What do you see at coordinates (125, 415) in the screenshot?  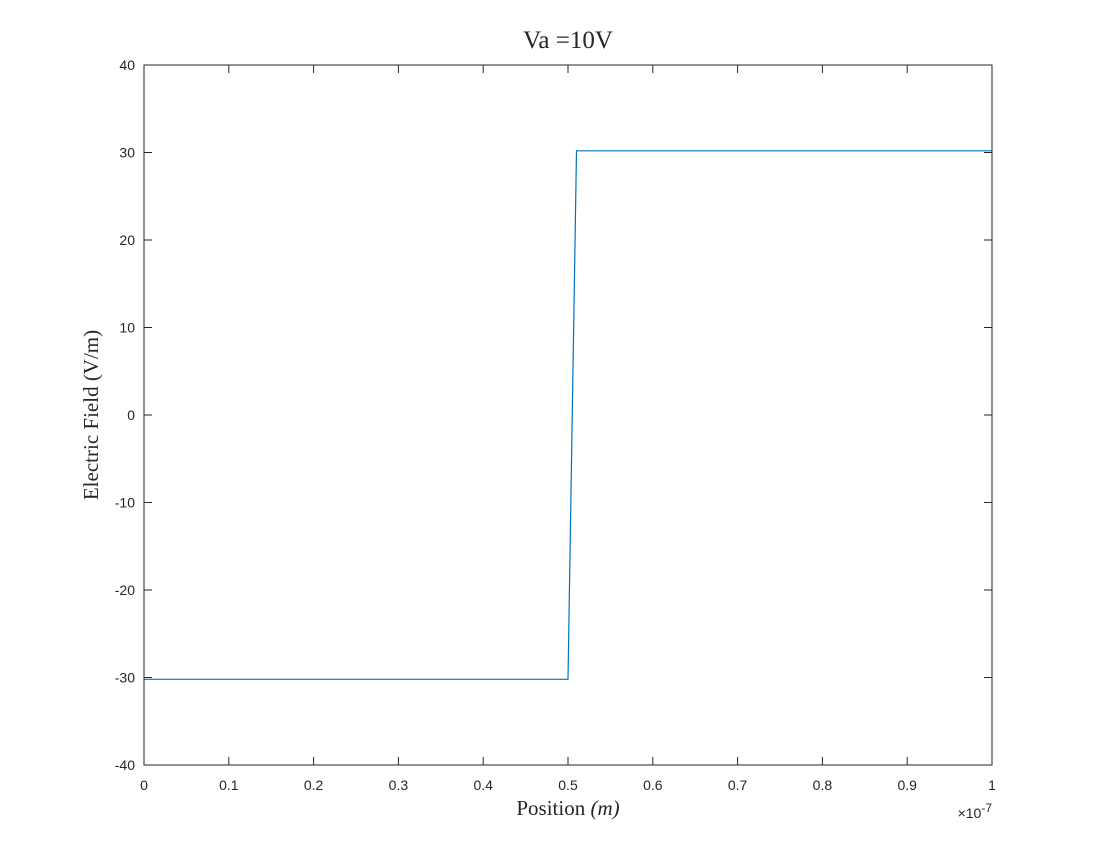 I see `y-tick-labels: 40 30 20 10 0 -10 -20 -30 -40` at bounding box center [125, 415].